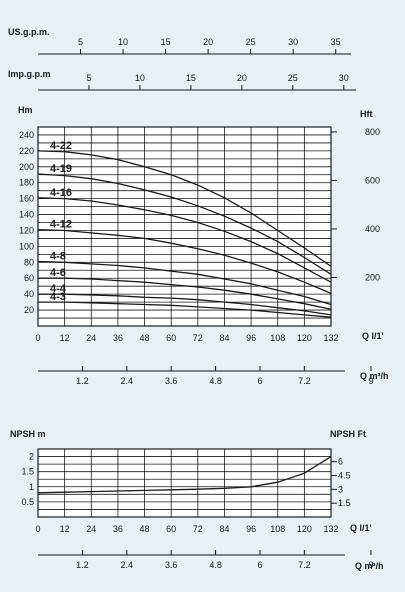  Describe the element at coordinates (123, 42) in the screenshot. I see `usgpm-tick-label: 10` at that location.